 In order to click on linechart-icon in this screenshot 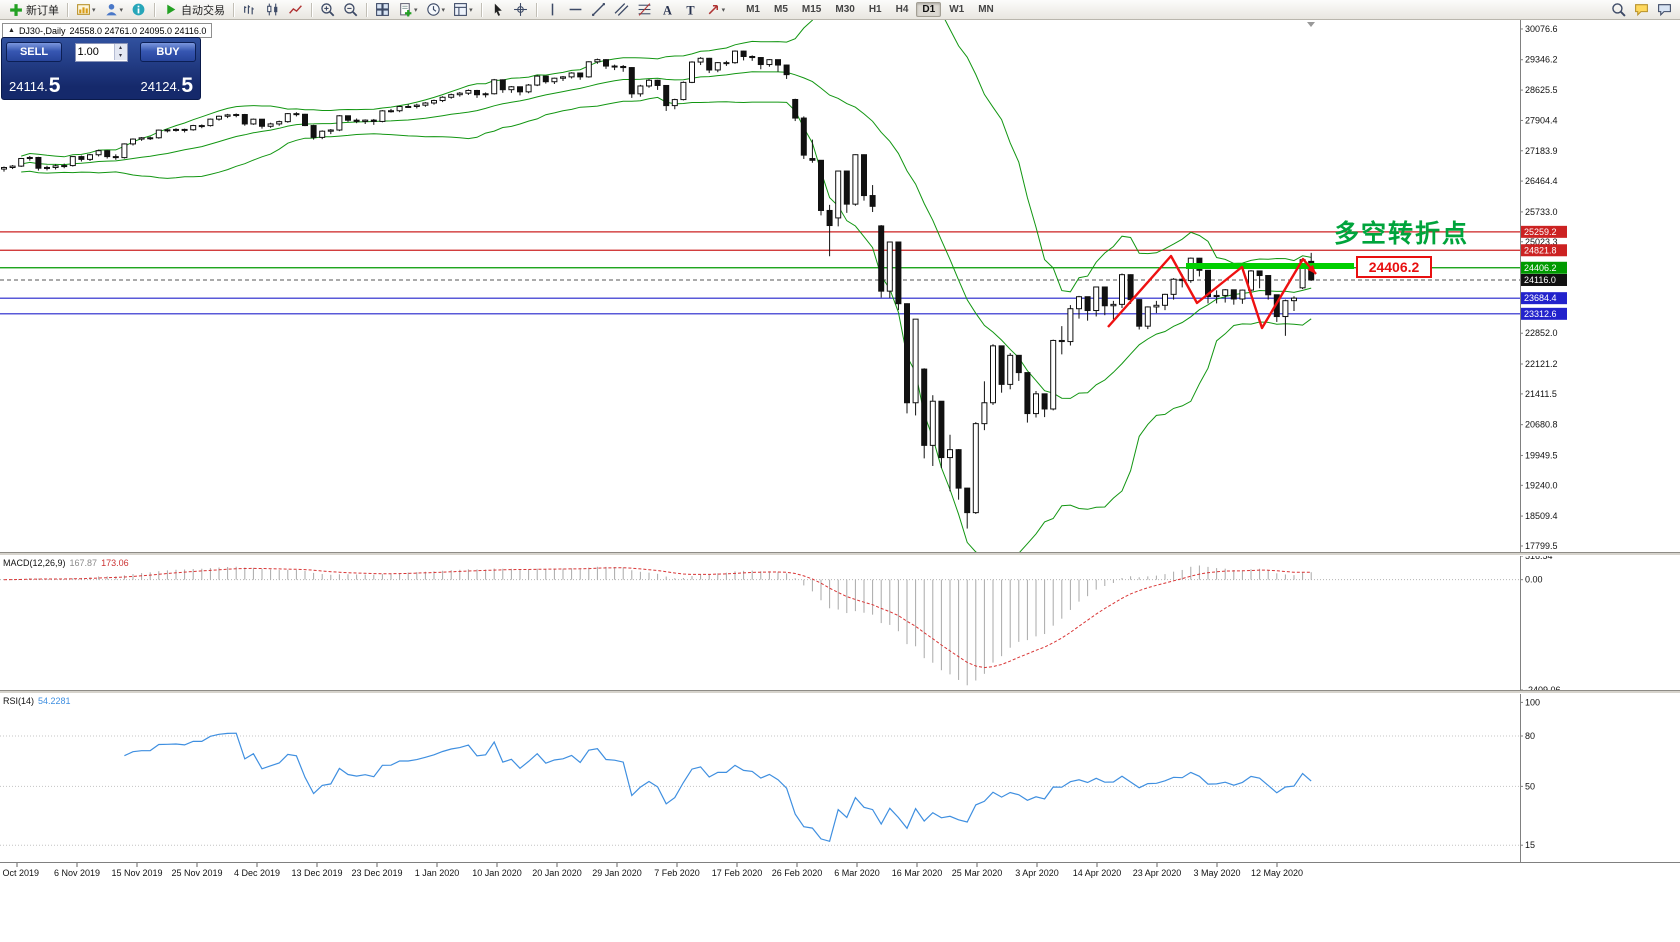, I will do `click(295, 9)`.